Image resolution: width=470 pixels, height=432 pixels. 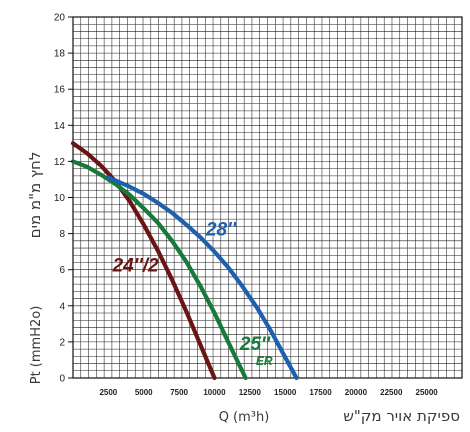 I want to click on x-tick-label: 20000, so click(x=356, y=392).